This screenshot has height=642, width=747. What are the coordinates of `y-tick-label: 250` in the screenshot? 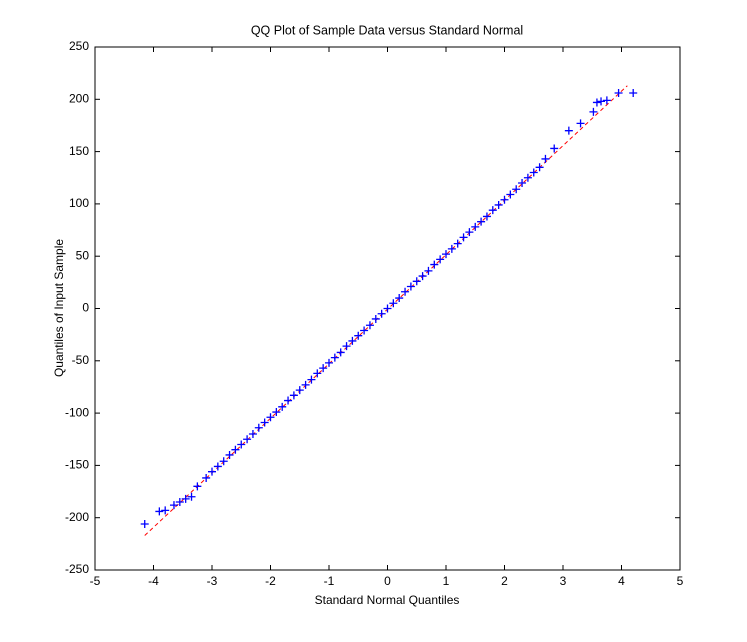 It's located at (79, 46).